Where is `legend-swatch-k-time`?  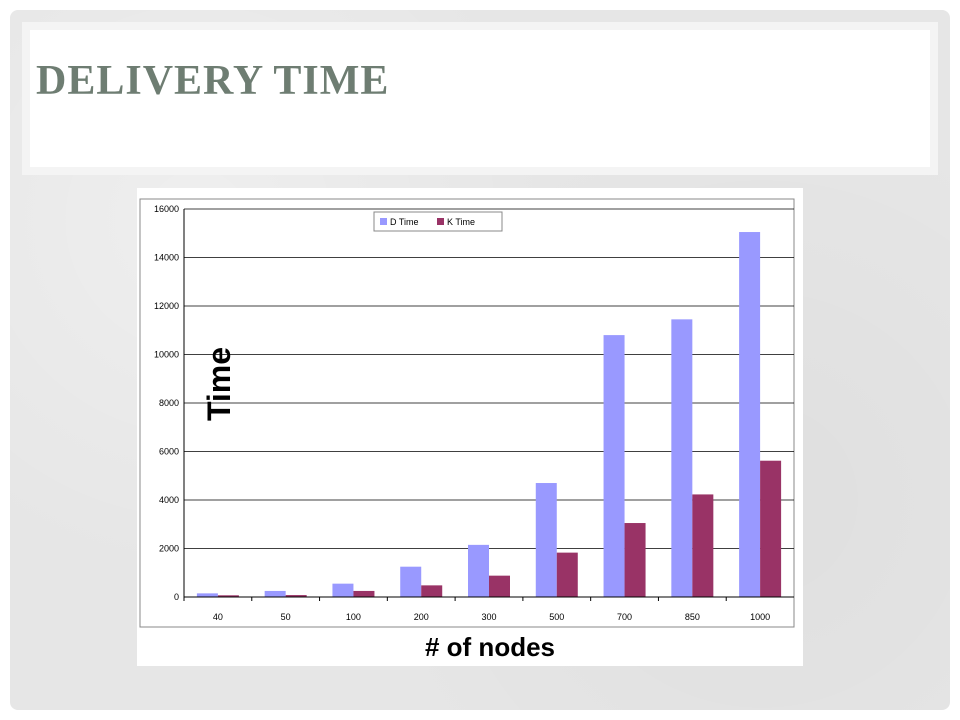
legend-swatch-k-time is located at coordinates (440, 221).